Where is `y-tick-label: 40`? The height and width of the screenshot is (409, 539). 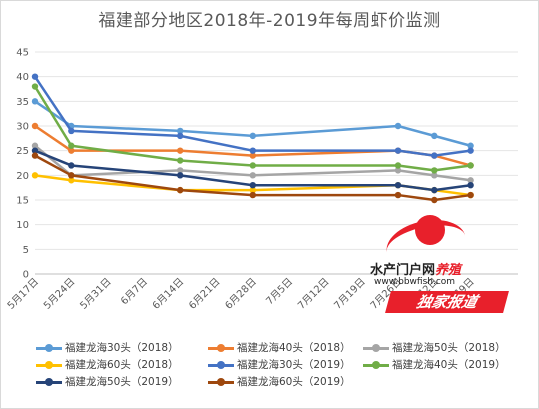
y-tick-label: 40 is located at coordinates (22, 77).